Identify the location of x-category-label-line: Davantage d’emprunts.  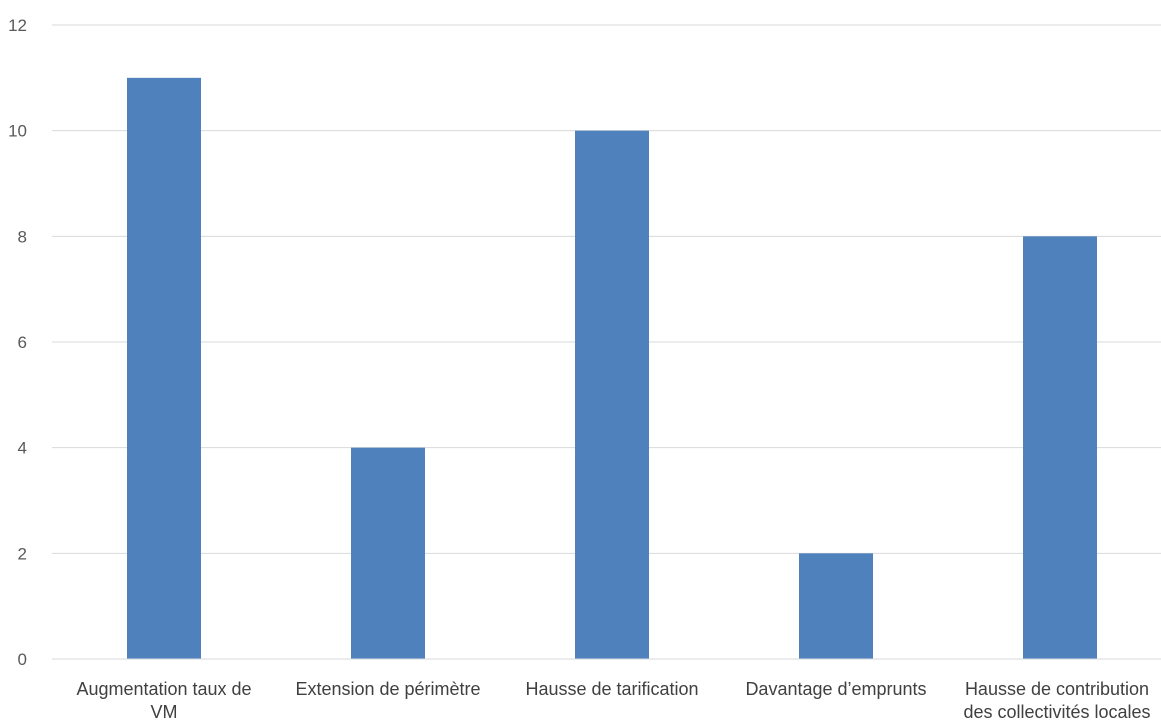
(835, 689).